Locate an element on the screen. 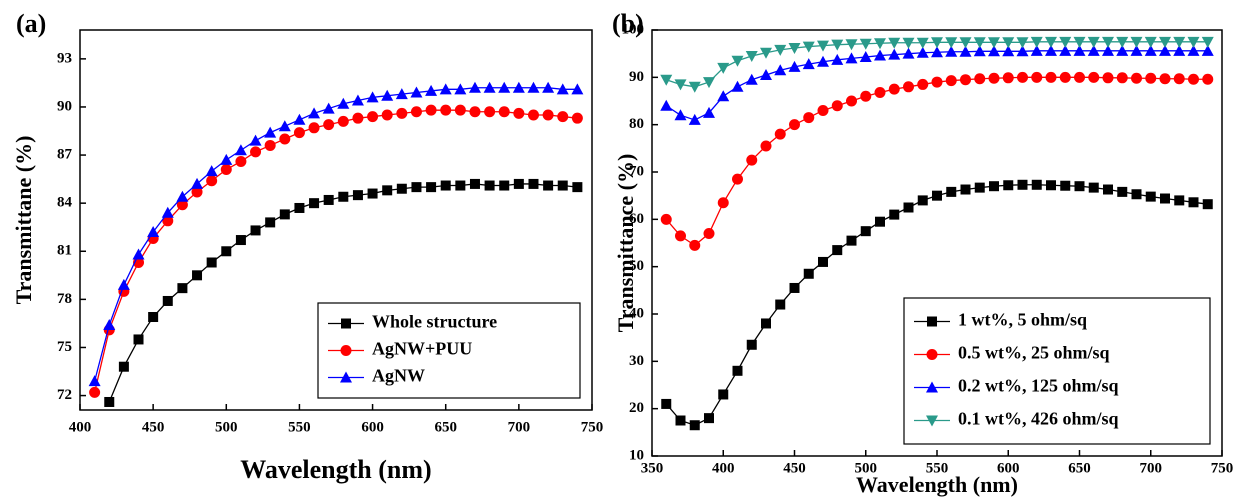 This screenshot has width=1238, height=499. panel-label: (a) is located at coordinates (31, 23).